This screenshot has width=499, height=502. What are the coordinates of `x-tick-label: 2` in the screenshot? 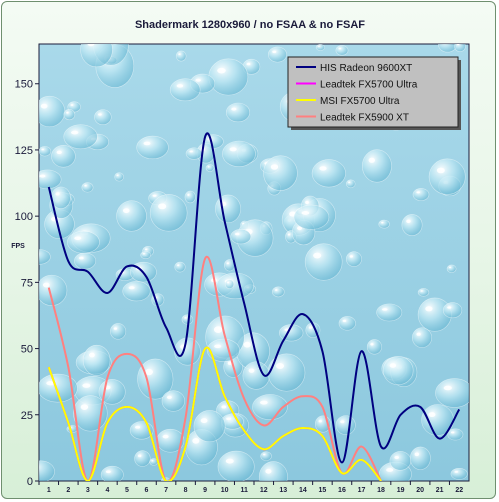 It's located at (68, 490).